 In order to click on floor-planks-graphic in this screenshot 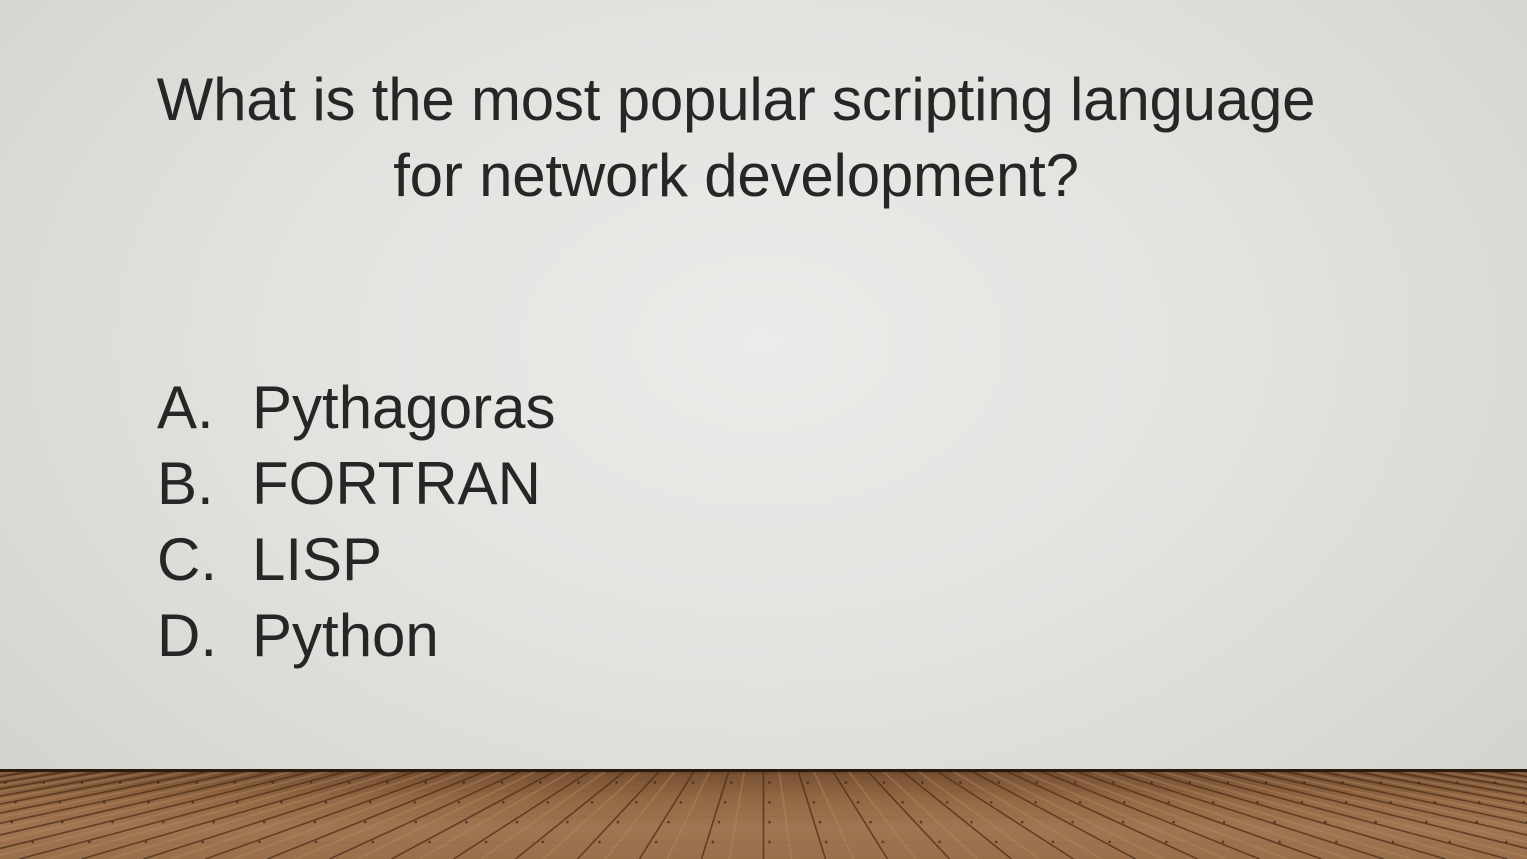, I will do `click(763, 814)`.